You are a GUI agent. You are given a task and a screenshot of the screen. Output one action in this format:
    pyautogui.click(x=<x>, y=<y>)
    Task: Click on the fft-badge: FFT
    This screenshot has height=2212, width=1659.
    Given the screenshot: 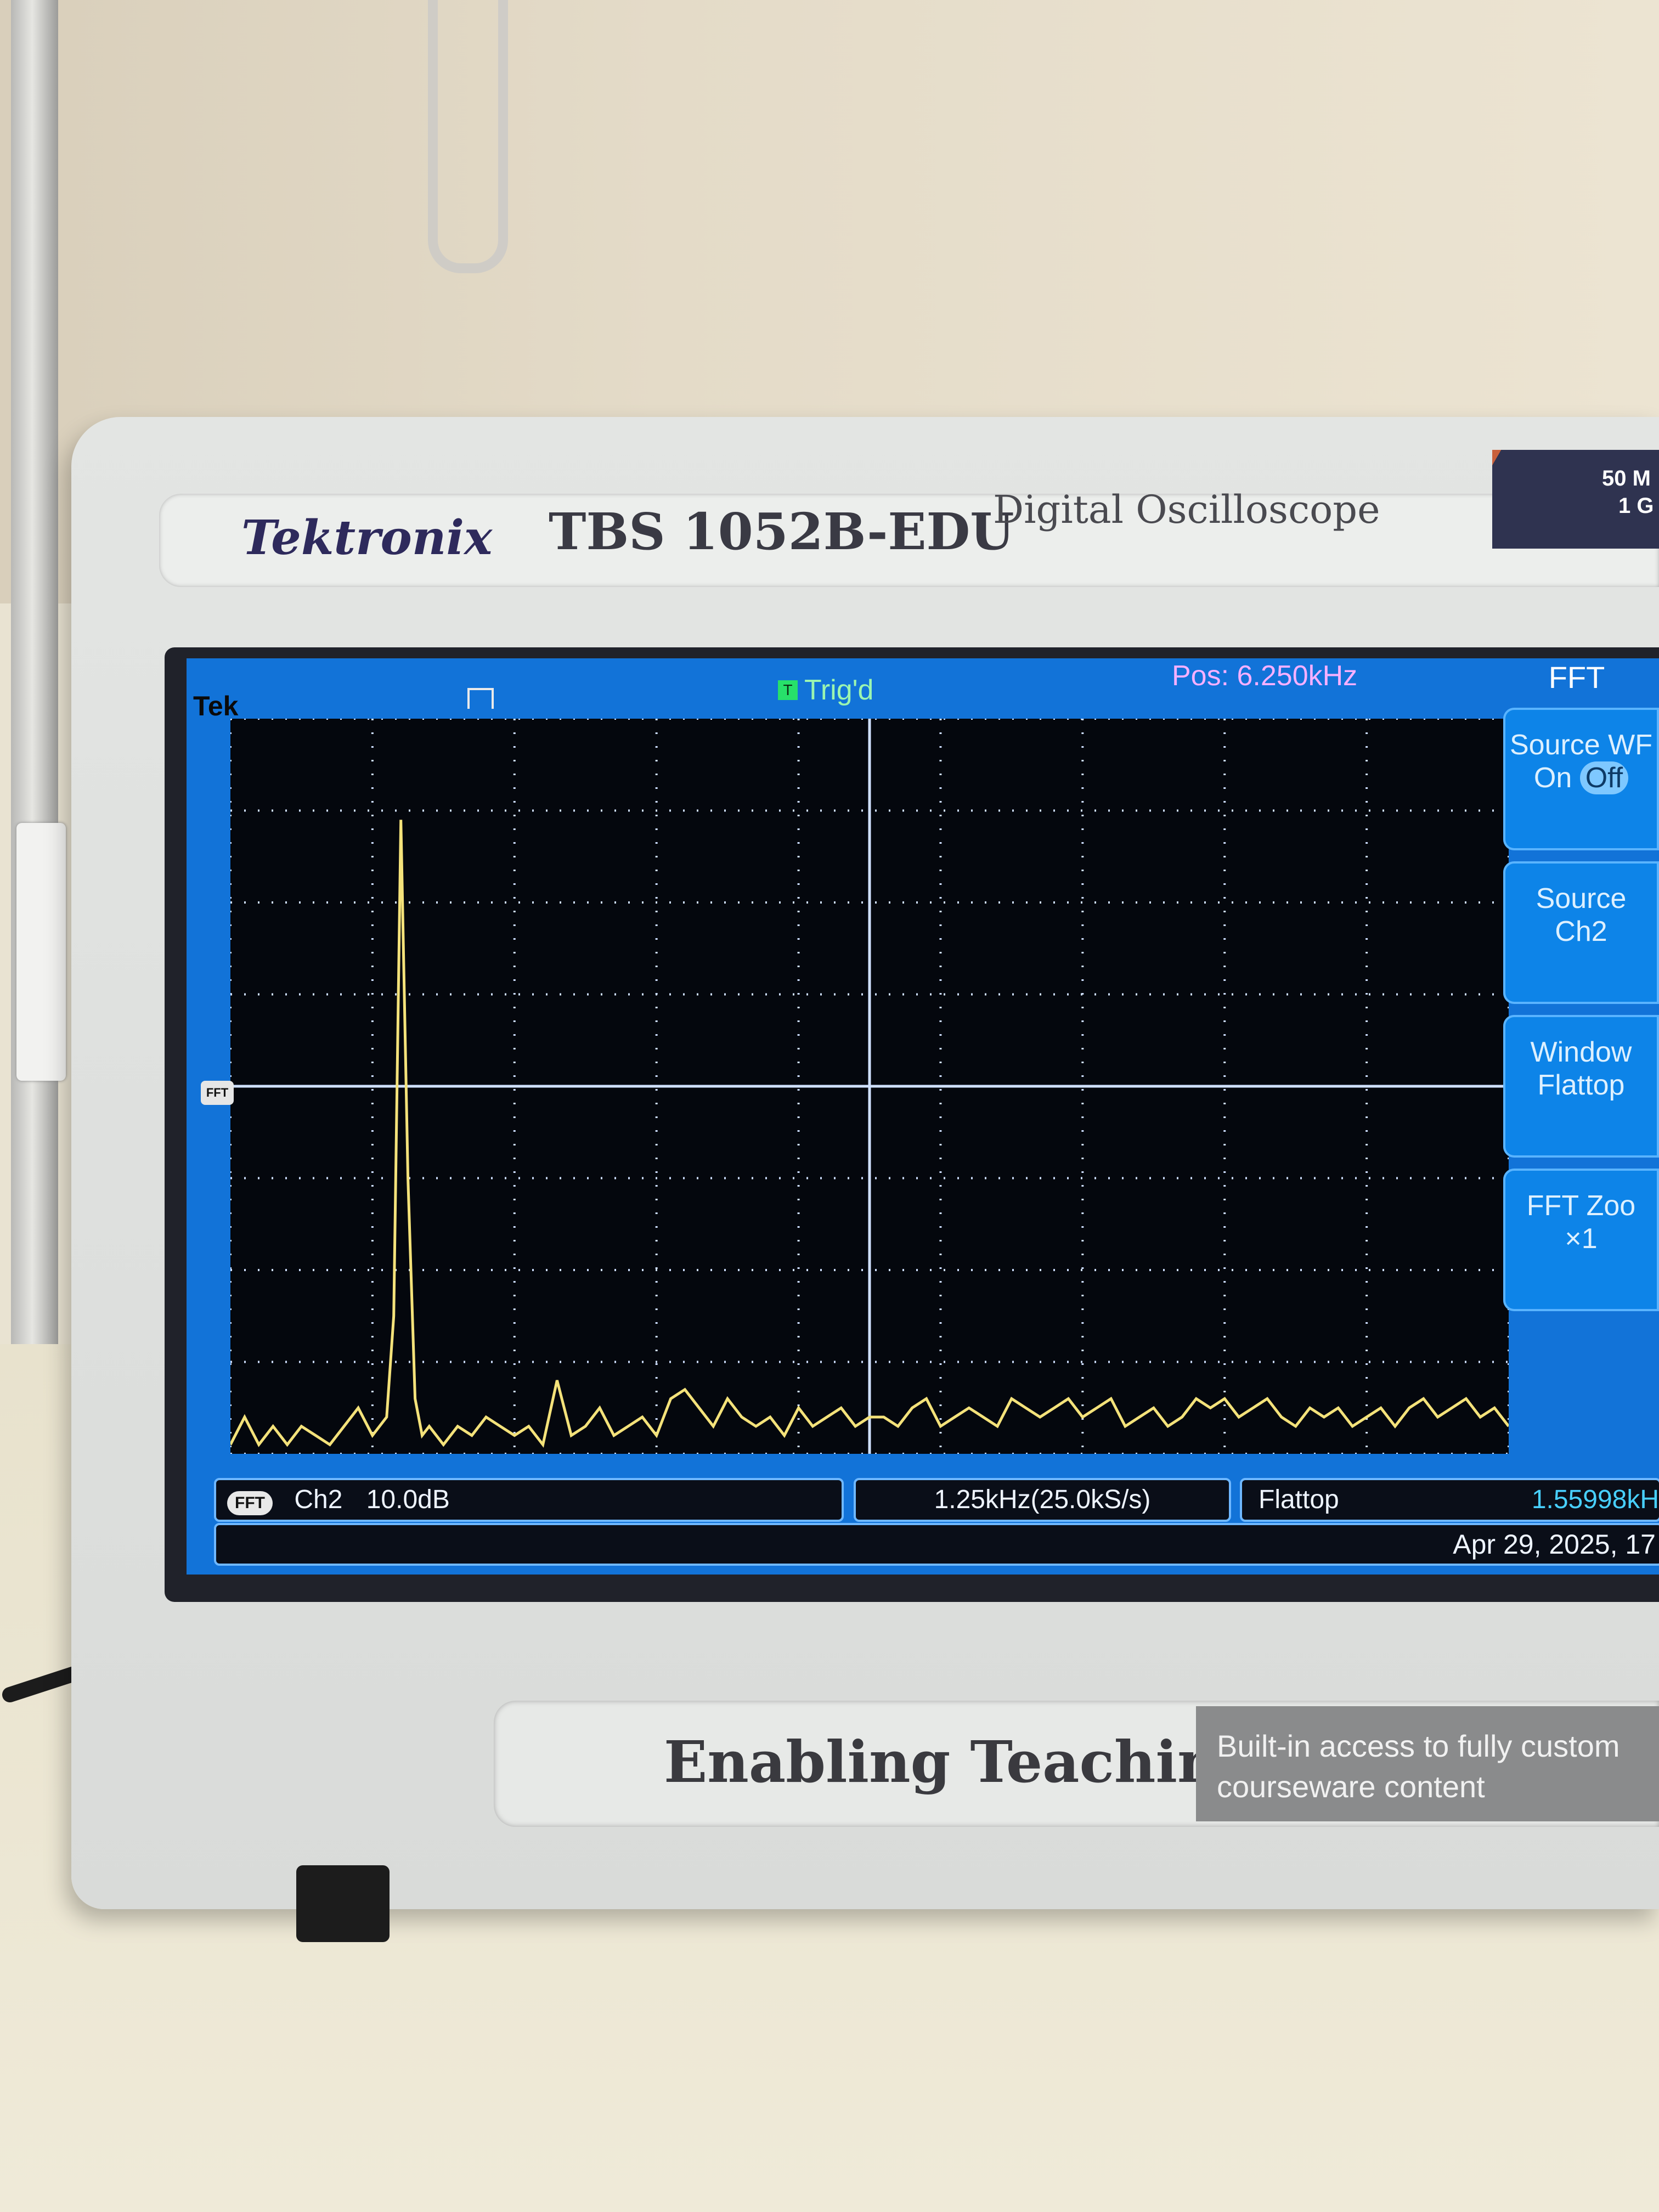 What is the action you would take?
    pyautogui.click(x=250, y=1503)
    